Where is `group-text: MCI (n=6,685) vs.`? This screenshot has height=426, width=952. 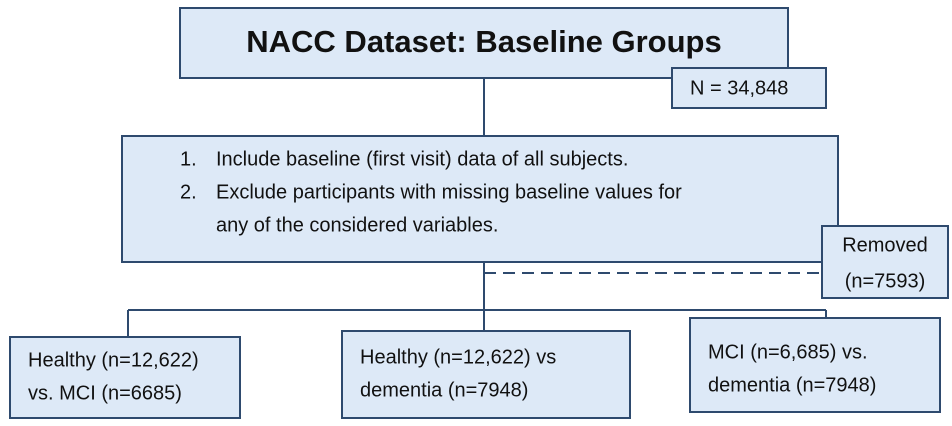
group-text: MCI (n=6,685) vs. is located at coordinates (788, 352).